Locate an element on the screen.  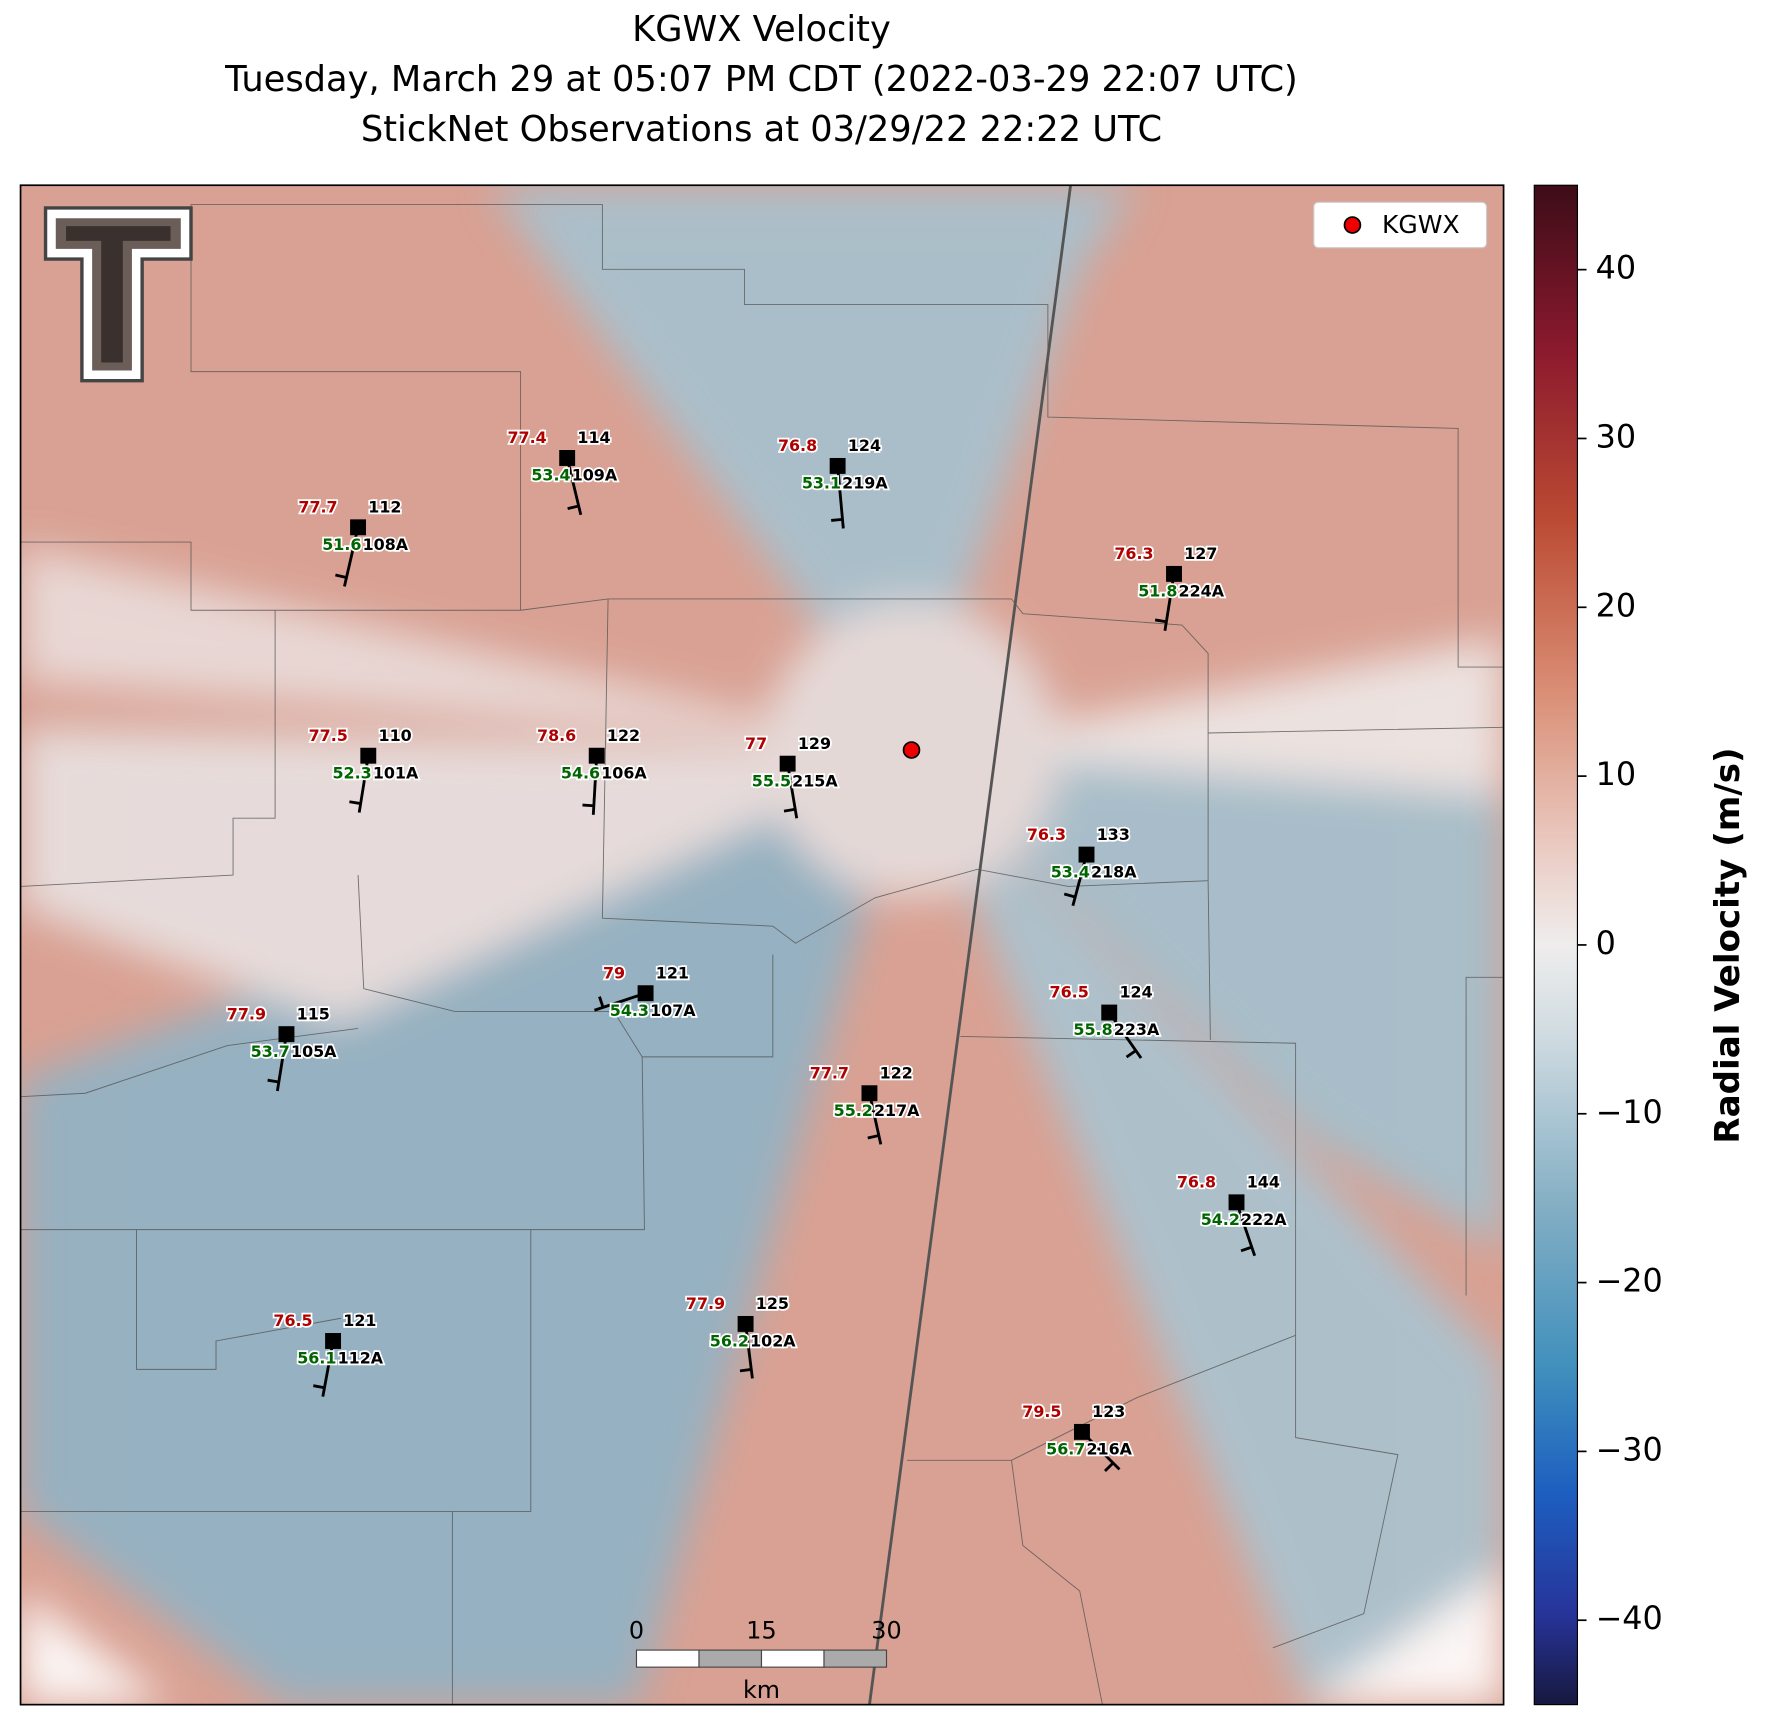
legend-label: KGWX is located at coordinates (1421, 224).